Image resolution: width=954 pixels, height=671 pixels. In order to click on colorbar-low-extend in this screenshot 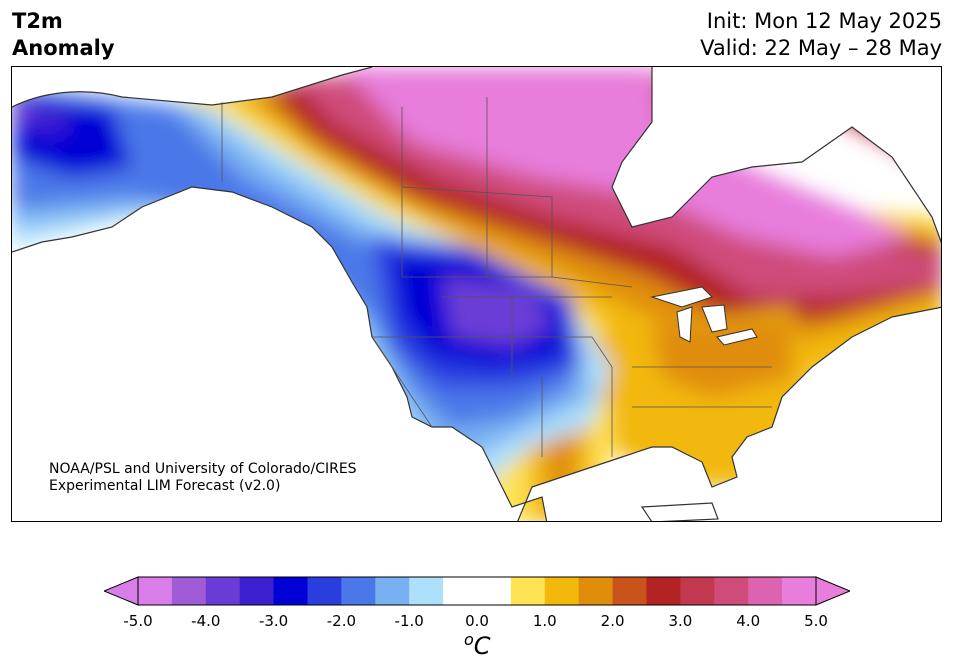, I will do `click(121, 591)`.